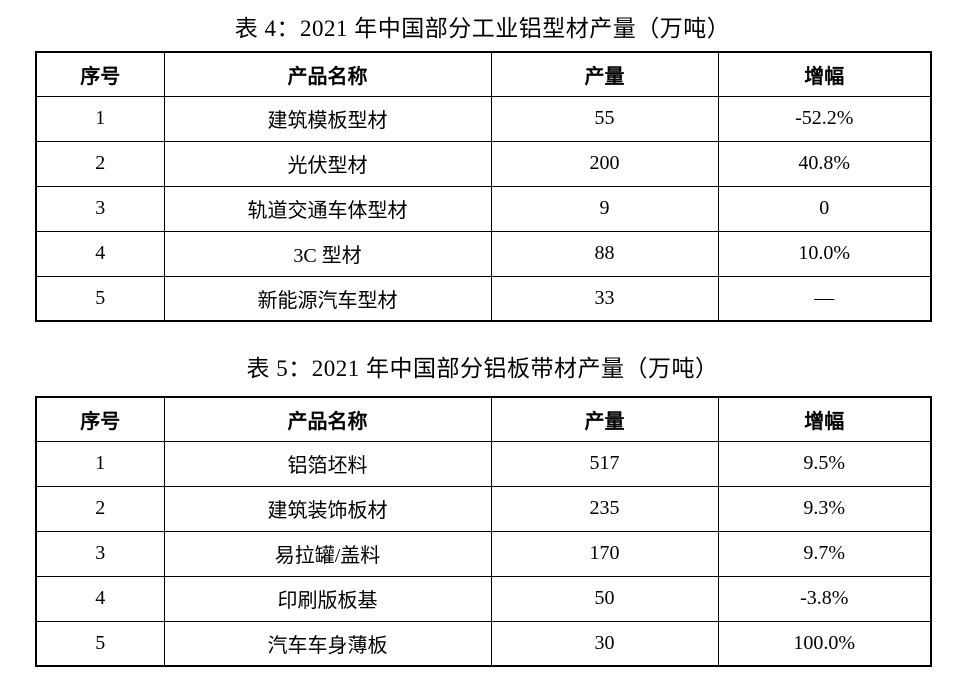 This screenshot has height=686, width=968. I want to click on table-row: 2 建筑装饰板材 235 9.3%, so click(483, 508).